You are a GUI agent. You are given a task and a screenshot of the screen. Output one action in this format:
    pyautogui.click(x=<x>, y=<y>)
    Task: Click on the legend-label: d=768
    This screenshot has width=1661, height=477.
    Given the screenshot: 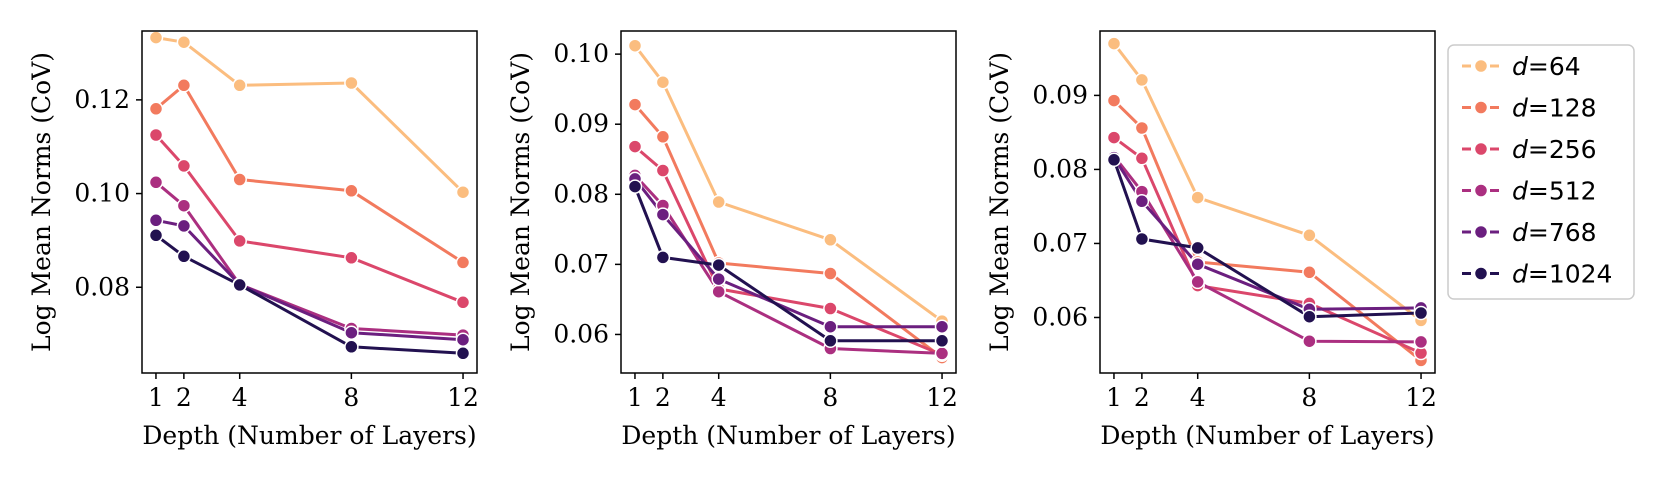 What is the action you would take?
    pyautogui.click(x=1554, y=232)
    